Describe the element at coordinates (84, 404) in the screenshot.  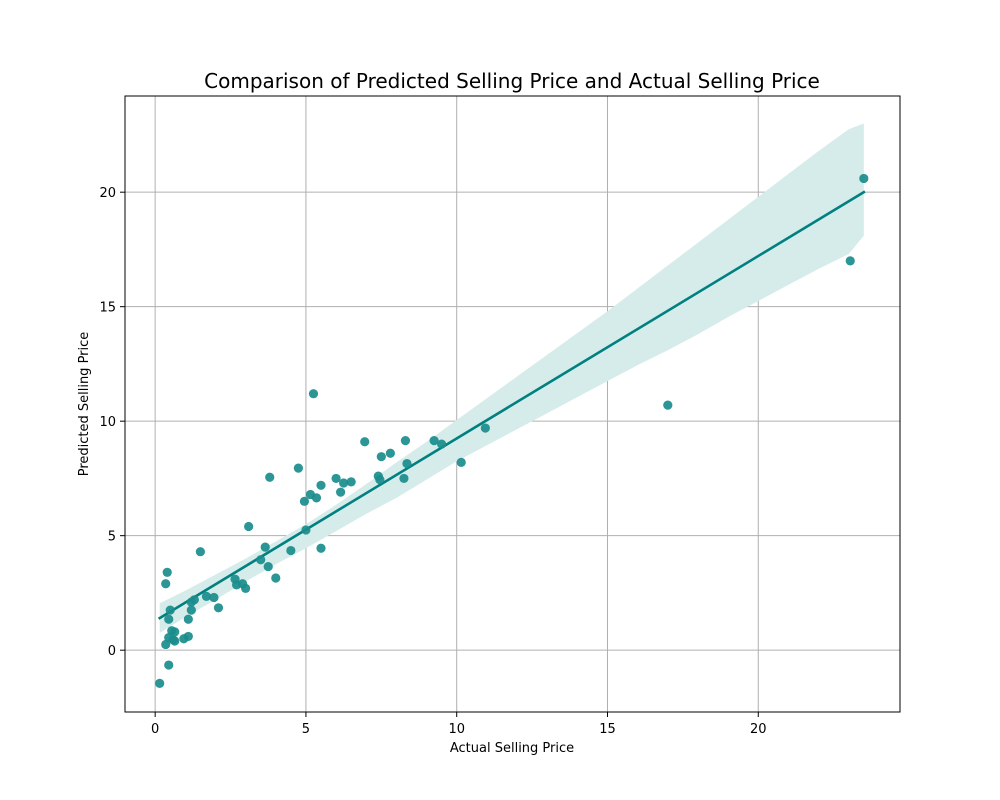
I see `y-axis-label: Predicted Selling Price` at that location.